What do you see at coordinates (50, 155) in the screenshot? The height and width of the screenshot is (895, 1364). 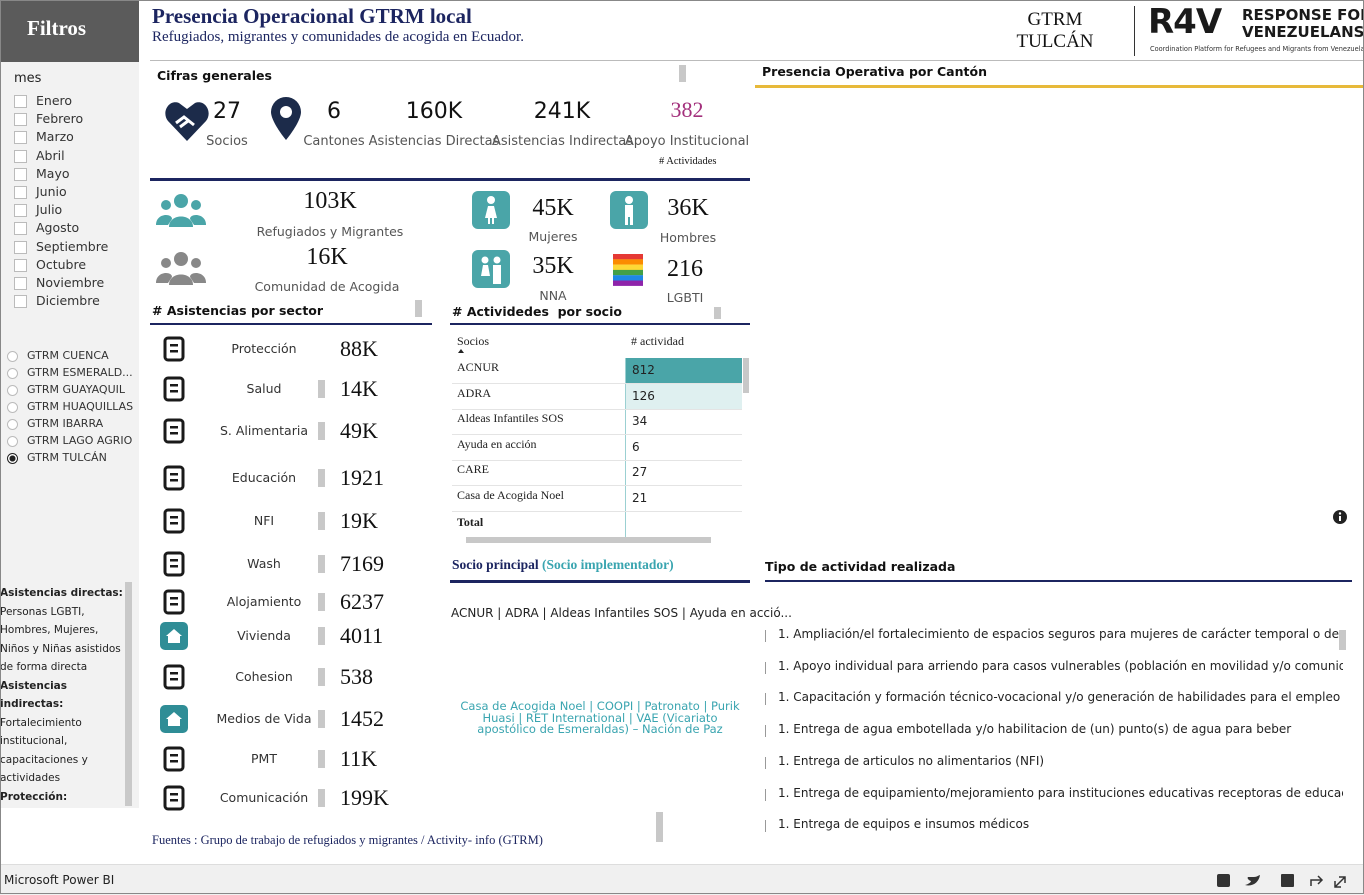 I see `month-option: Abril` at bounding box center [50, 155].